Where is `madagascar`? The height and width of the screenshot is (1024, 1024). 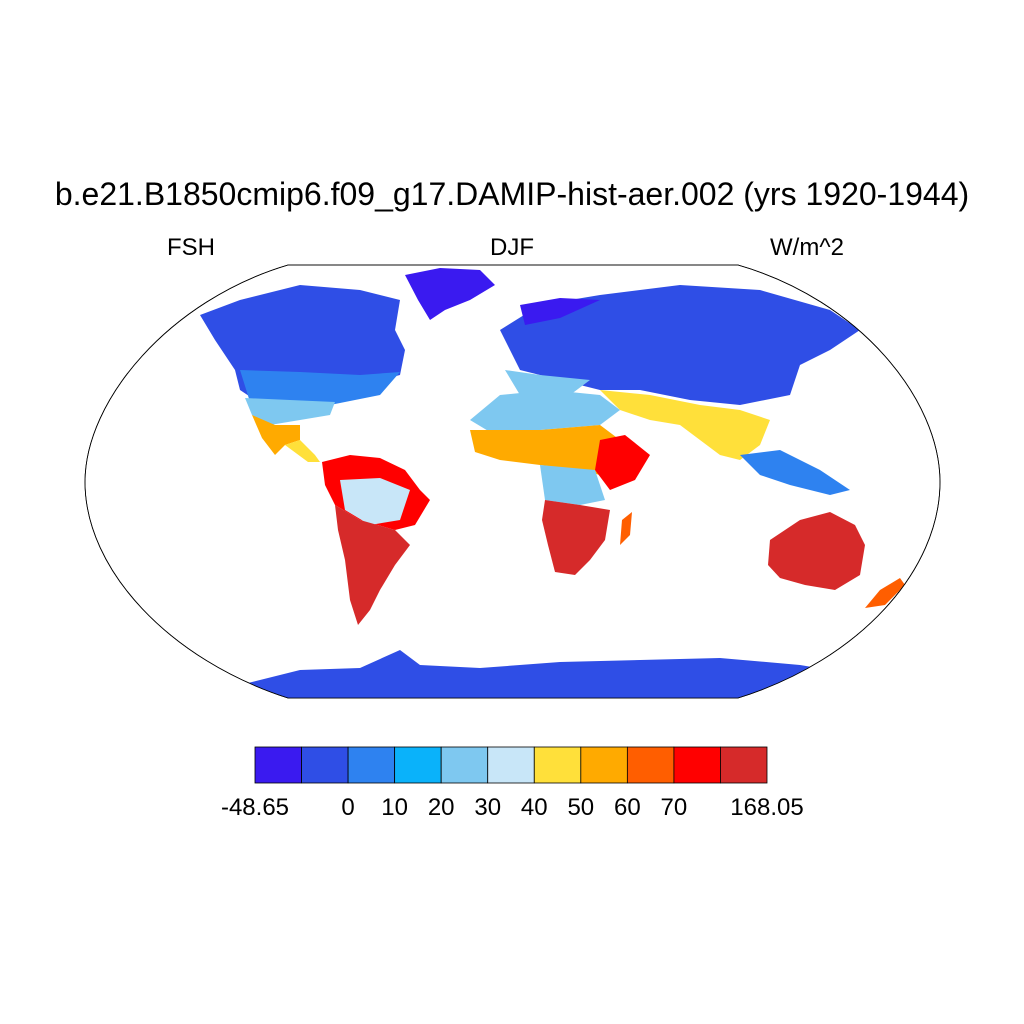 madagascar is located at coordinates (626, 528).